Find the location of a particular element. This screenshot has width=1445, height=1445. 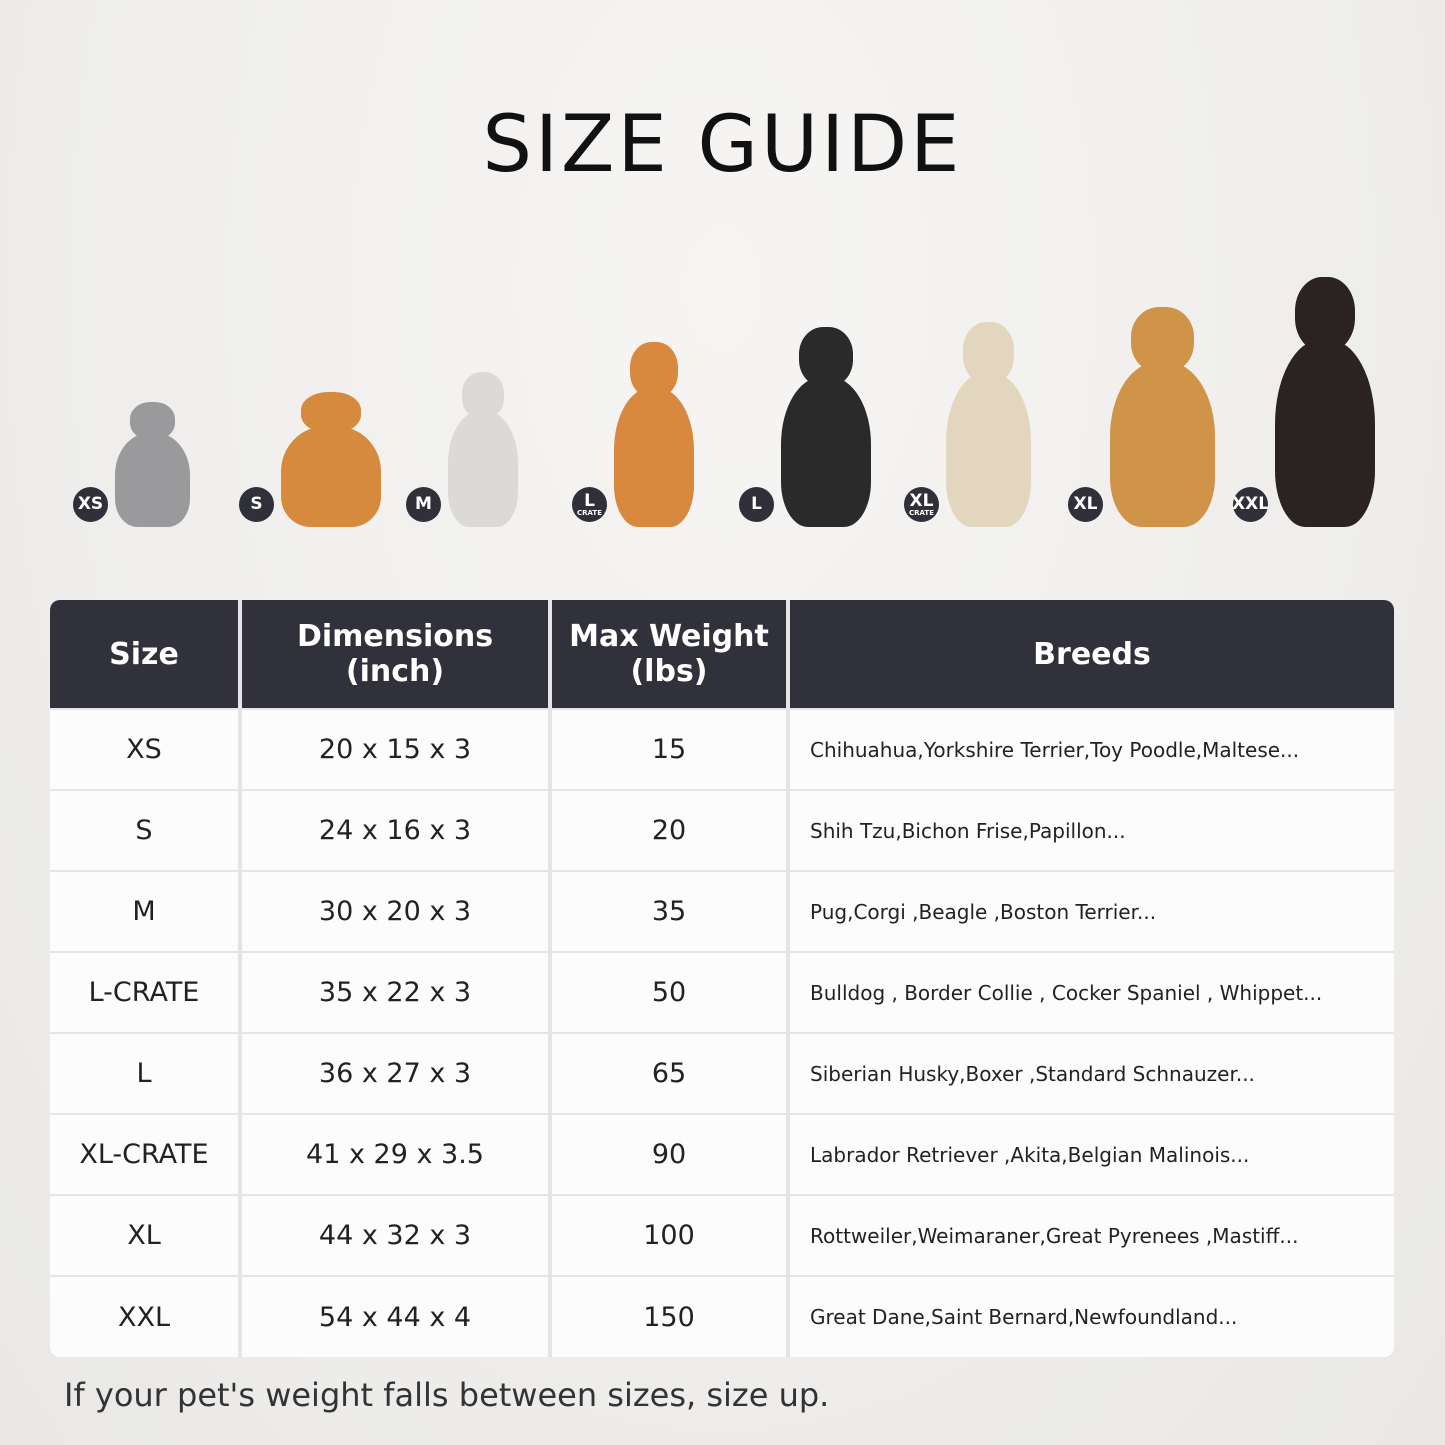

cell-size: XS is located at coordinates (144, 749).